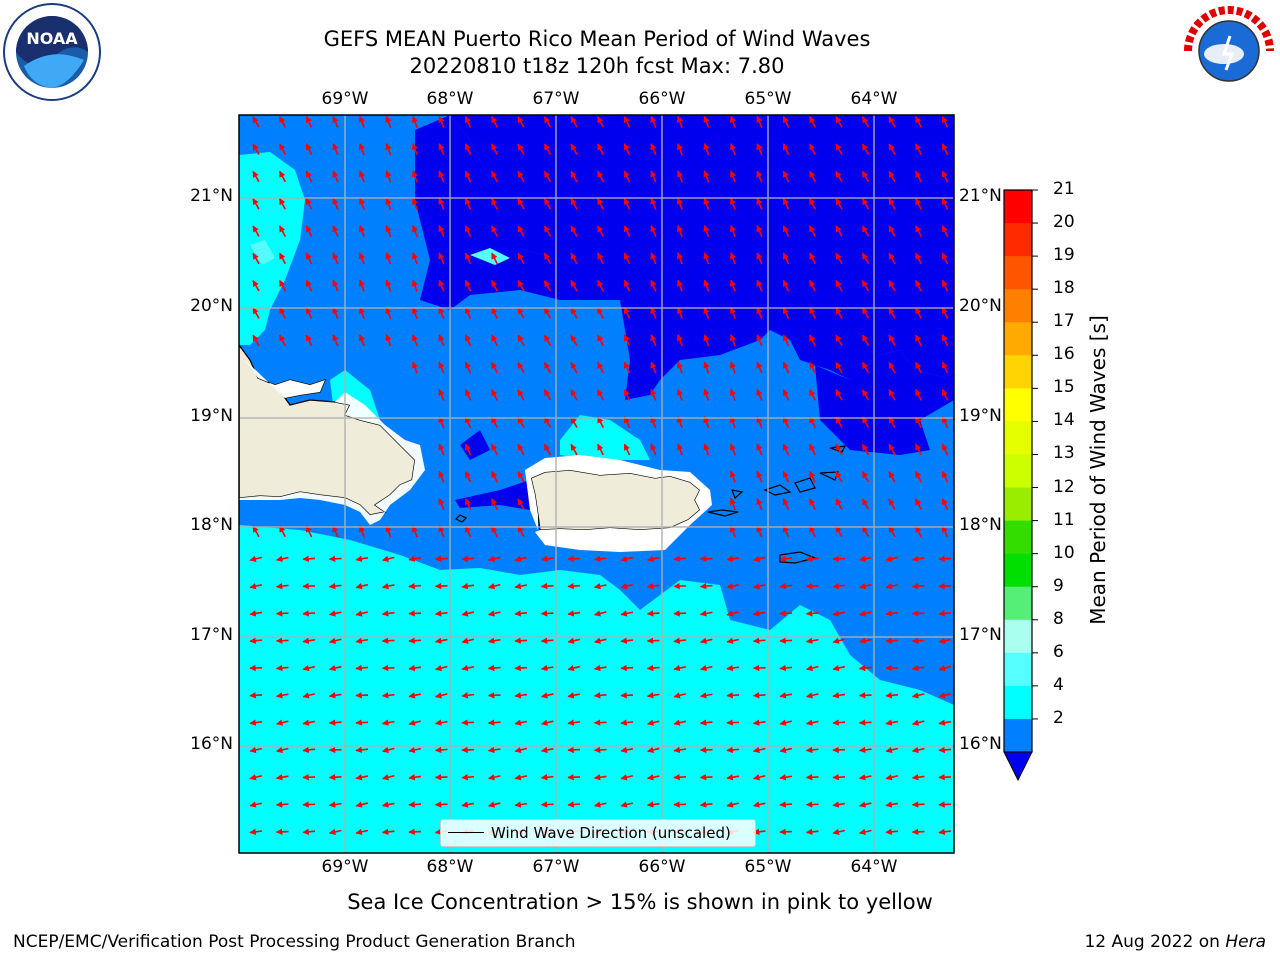 The width and height of the screenshot is (1280, 960). I want to click on lat-label-left: 20°N, so click(211, 306).